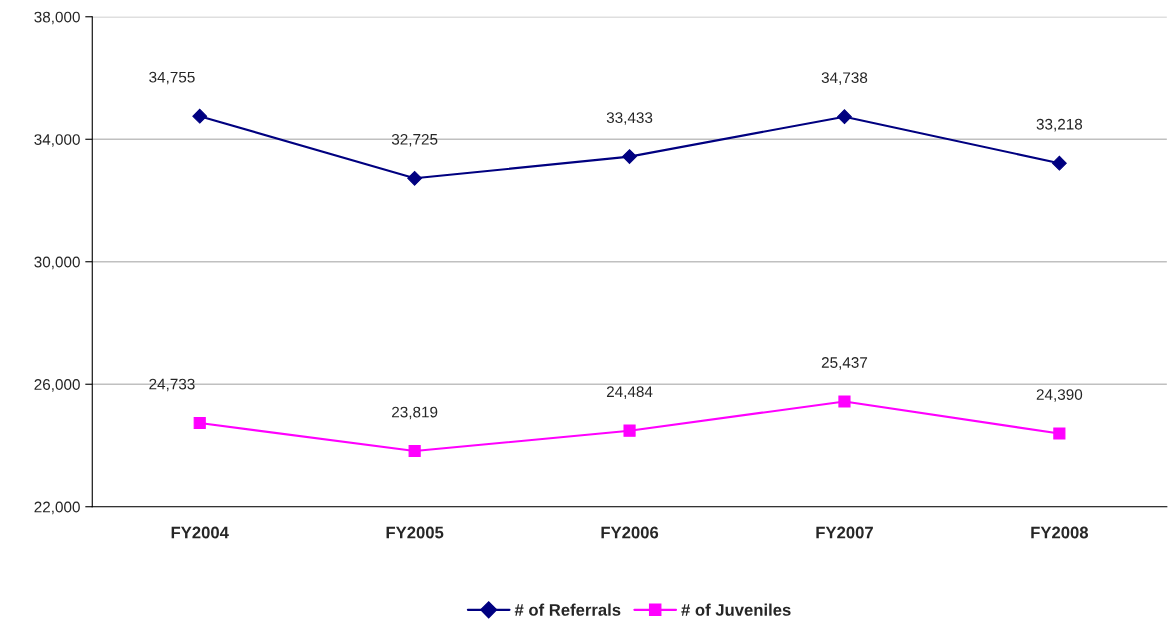 The height and width of the screenshot is (621, 1168). Describe the element at coordinates (57, 263) in the screenshot. I see `y-tick-label: 30,000` at that location.